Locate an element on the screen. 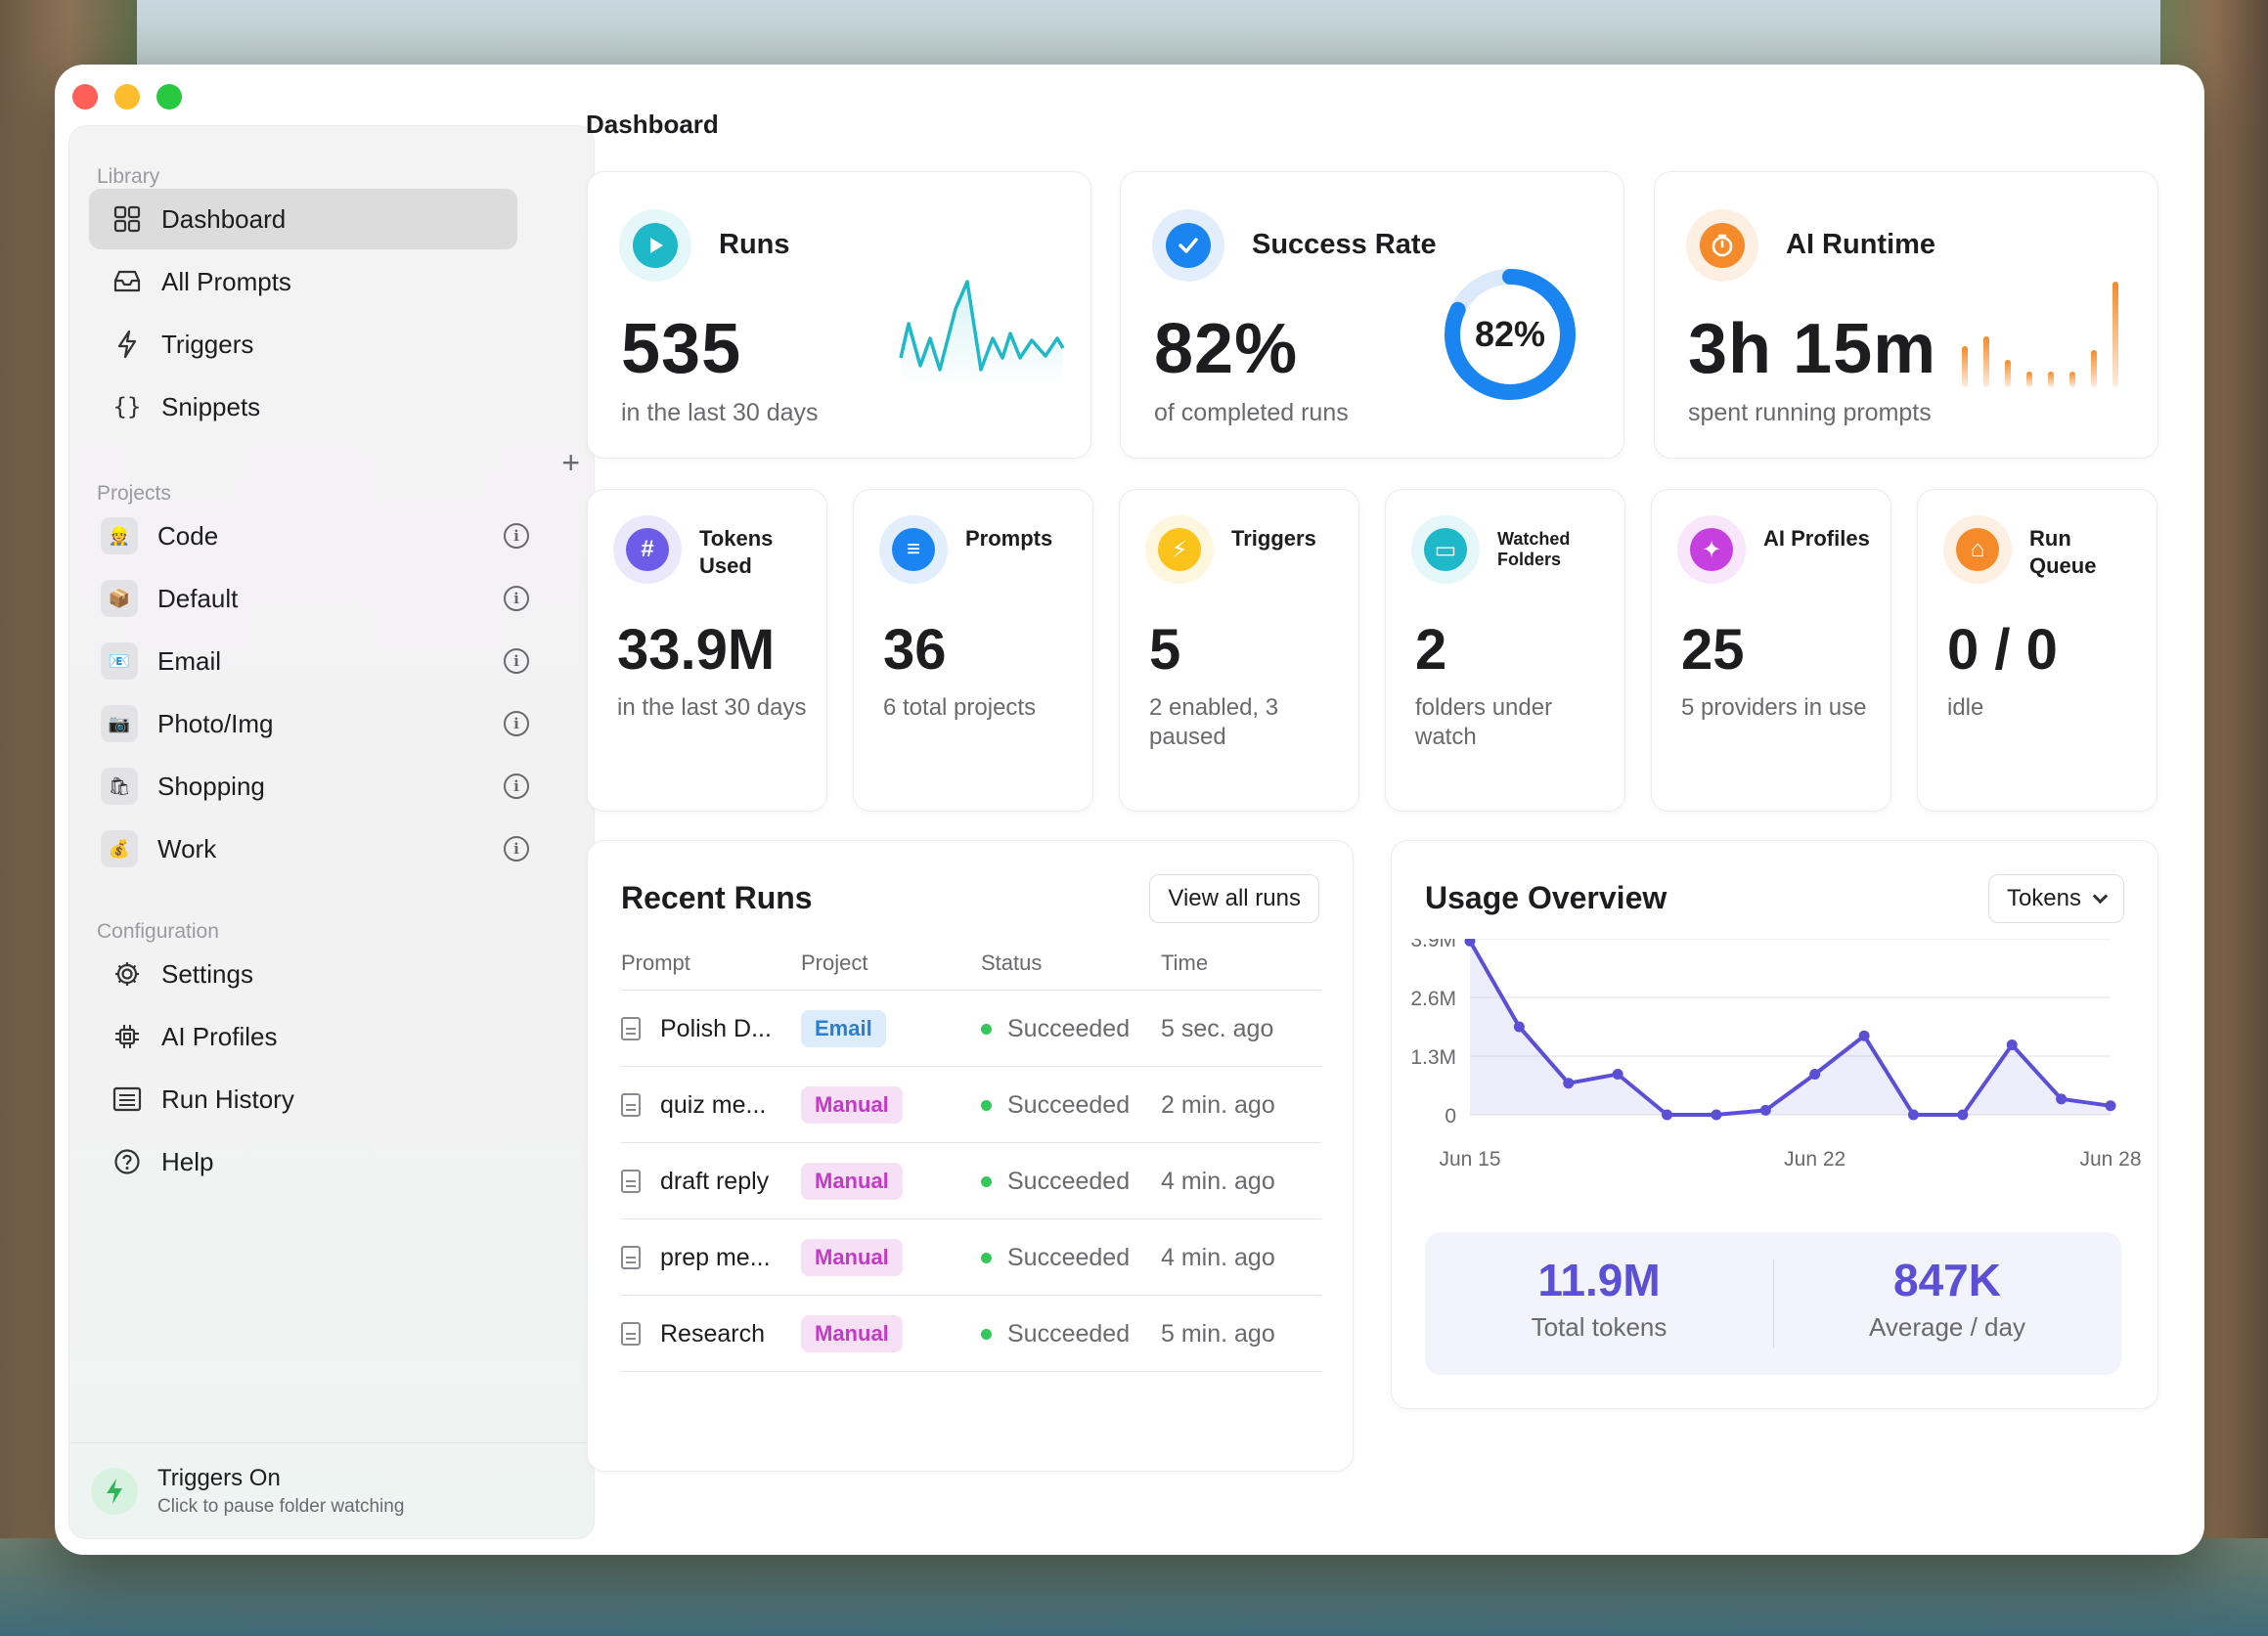 The height and width of the screenshot is (1636, 2268). grid-icon is located at coordinates (127, 219).